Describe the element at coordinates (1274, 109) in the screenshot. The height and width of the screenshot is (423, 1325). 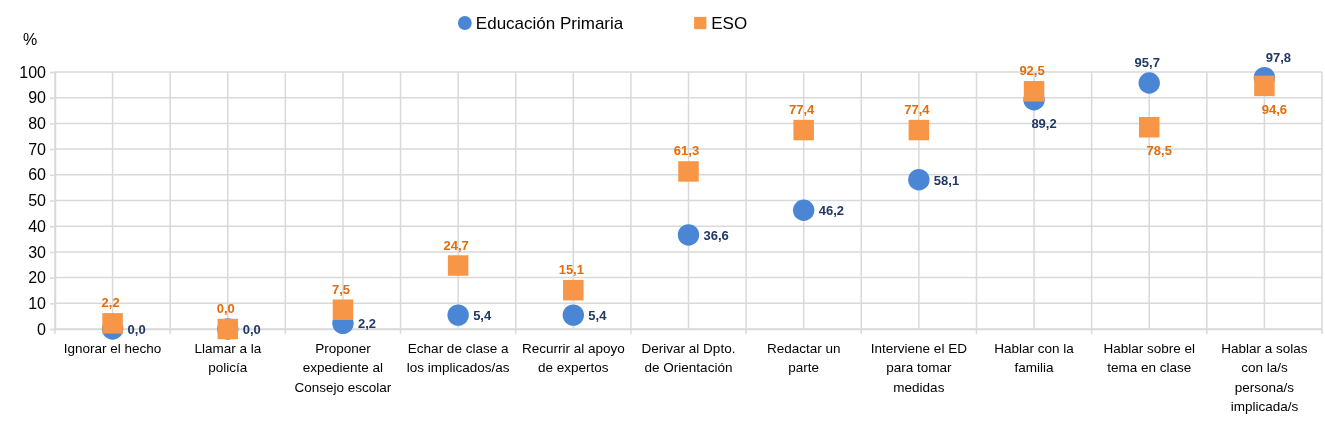
I see `data-label: 94,6` at that location.